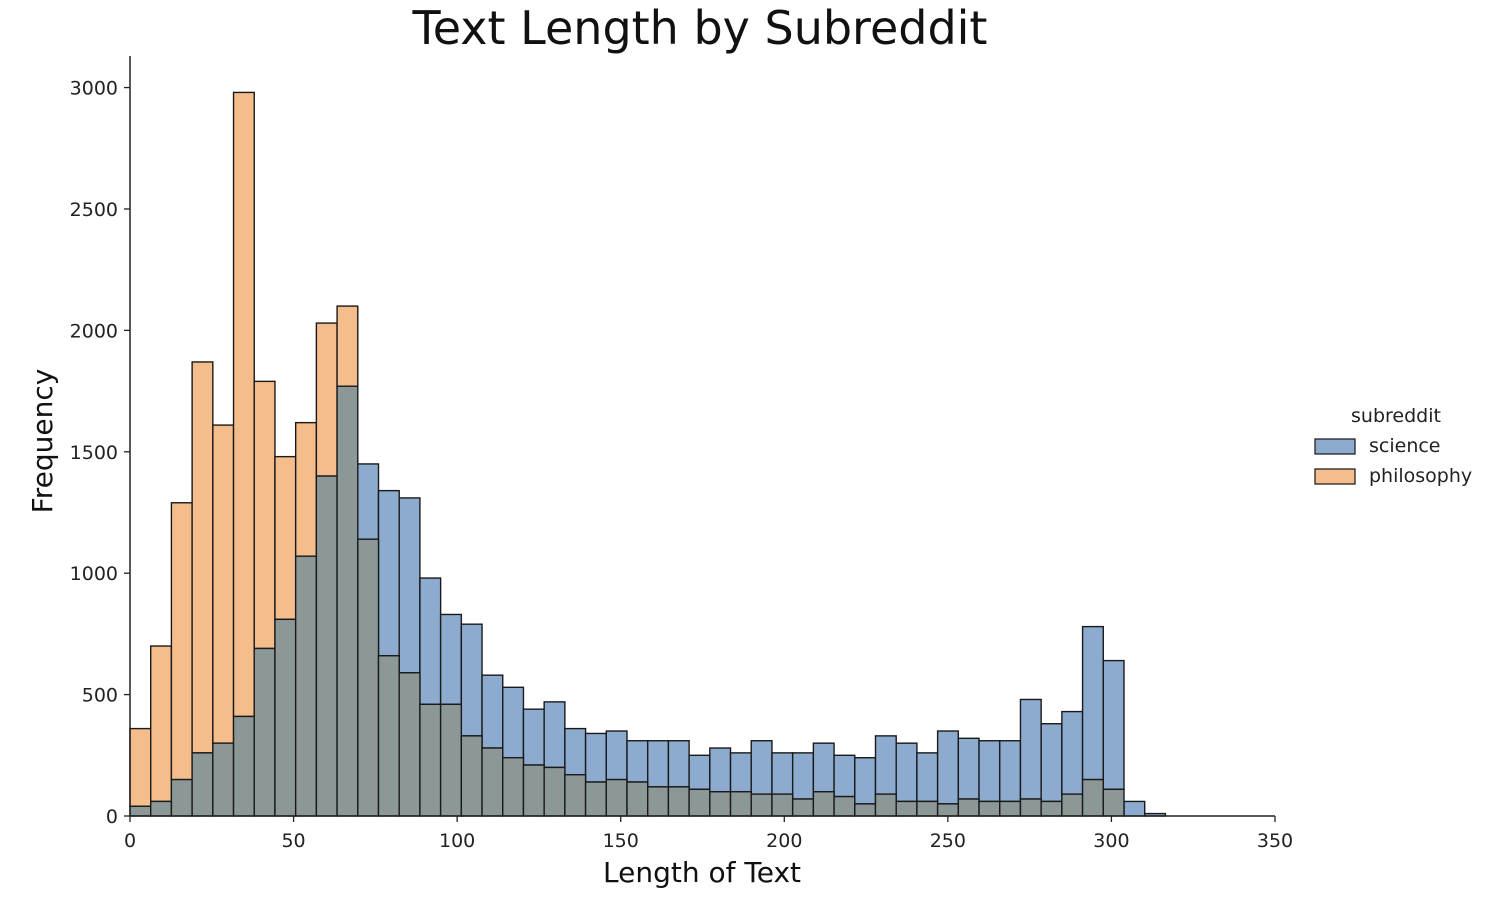 The image size is (1502, 908). I want to click on x-tick-label: 250, so click(948, 841).